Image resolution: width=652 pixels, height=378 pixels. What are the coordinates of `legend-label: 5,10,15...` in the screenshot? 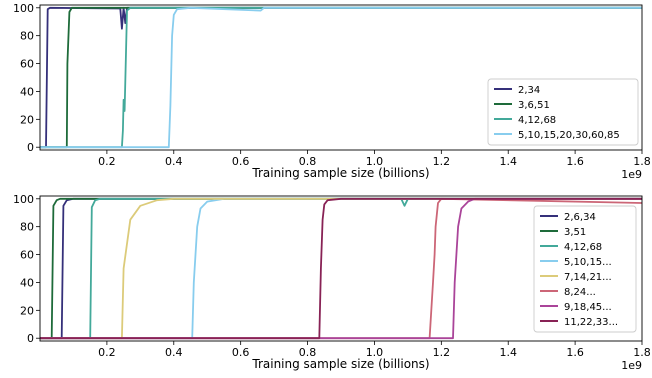 It's located at (588, 262).